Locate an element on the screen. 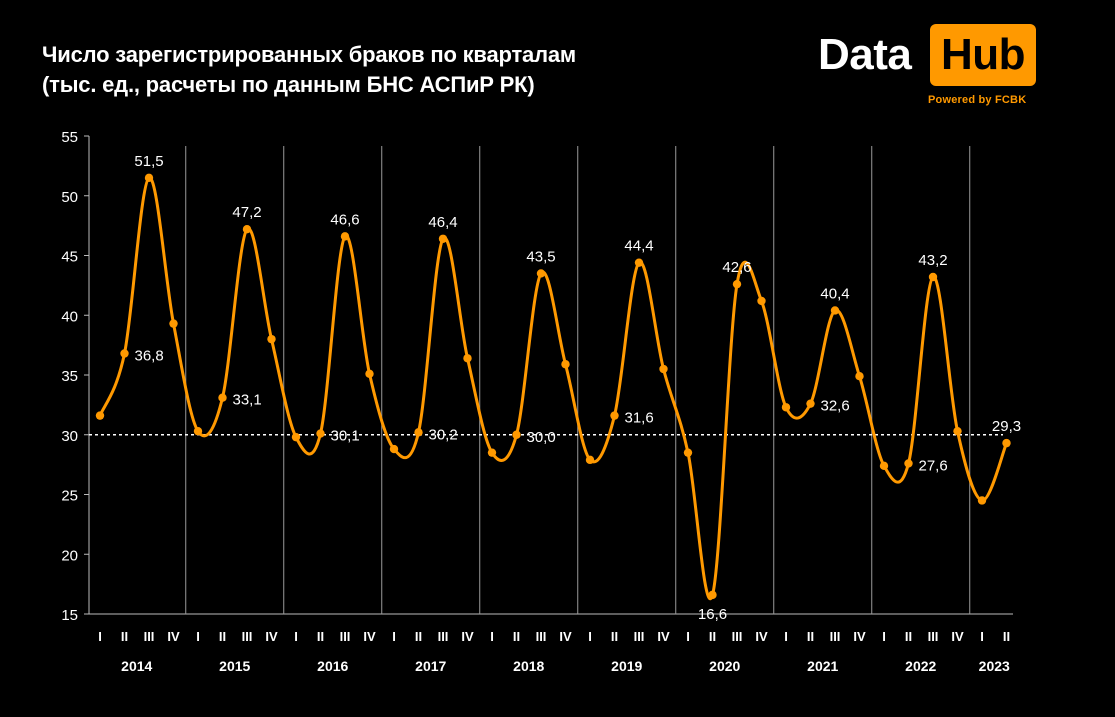  data-label: 31,6 is located at coordinates (639, 418).